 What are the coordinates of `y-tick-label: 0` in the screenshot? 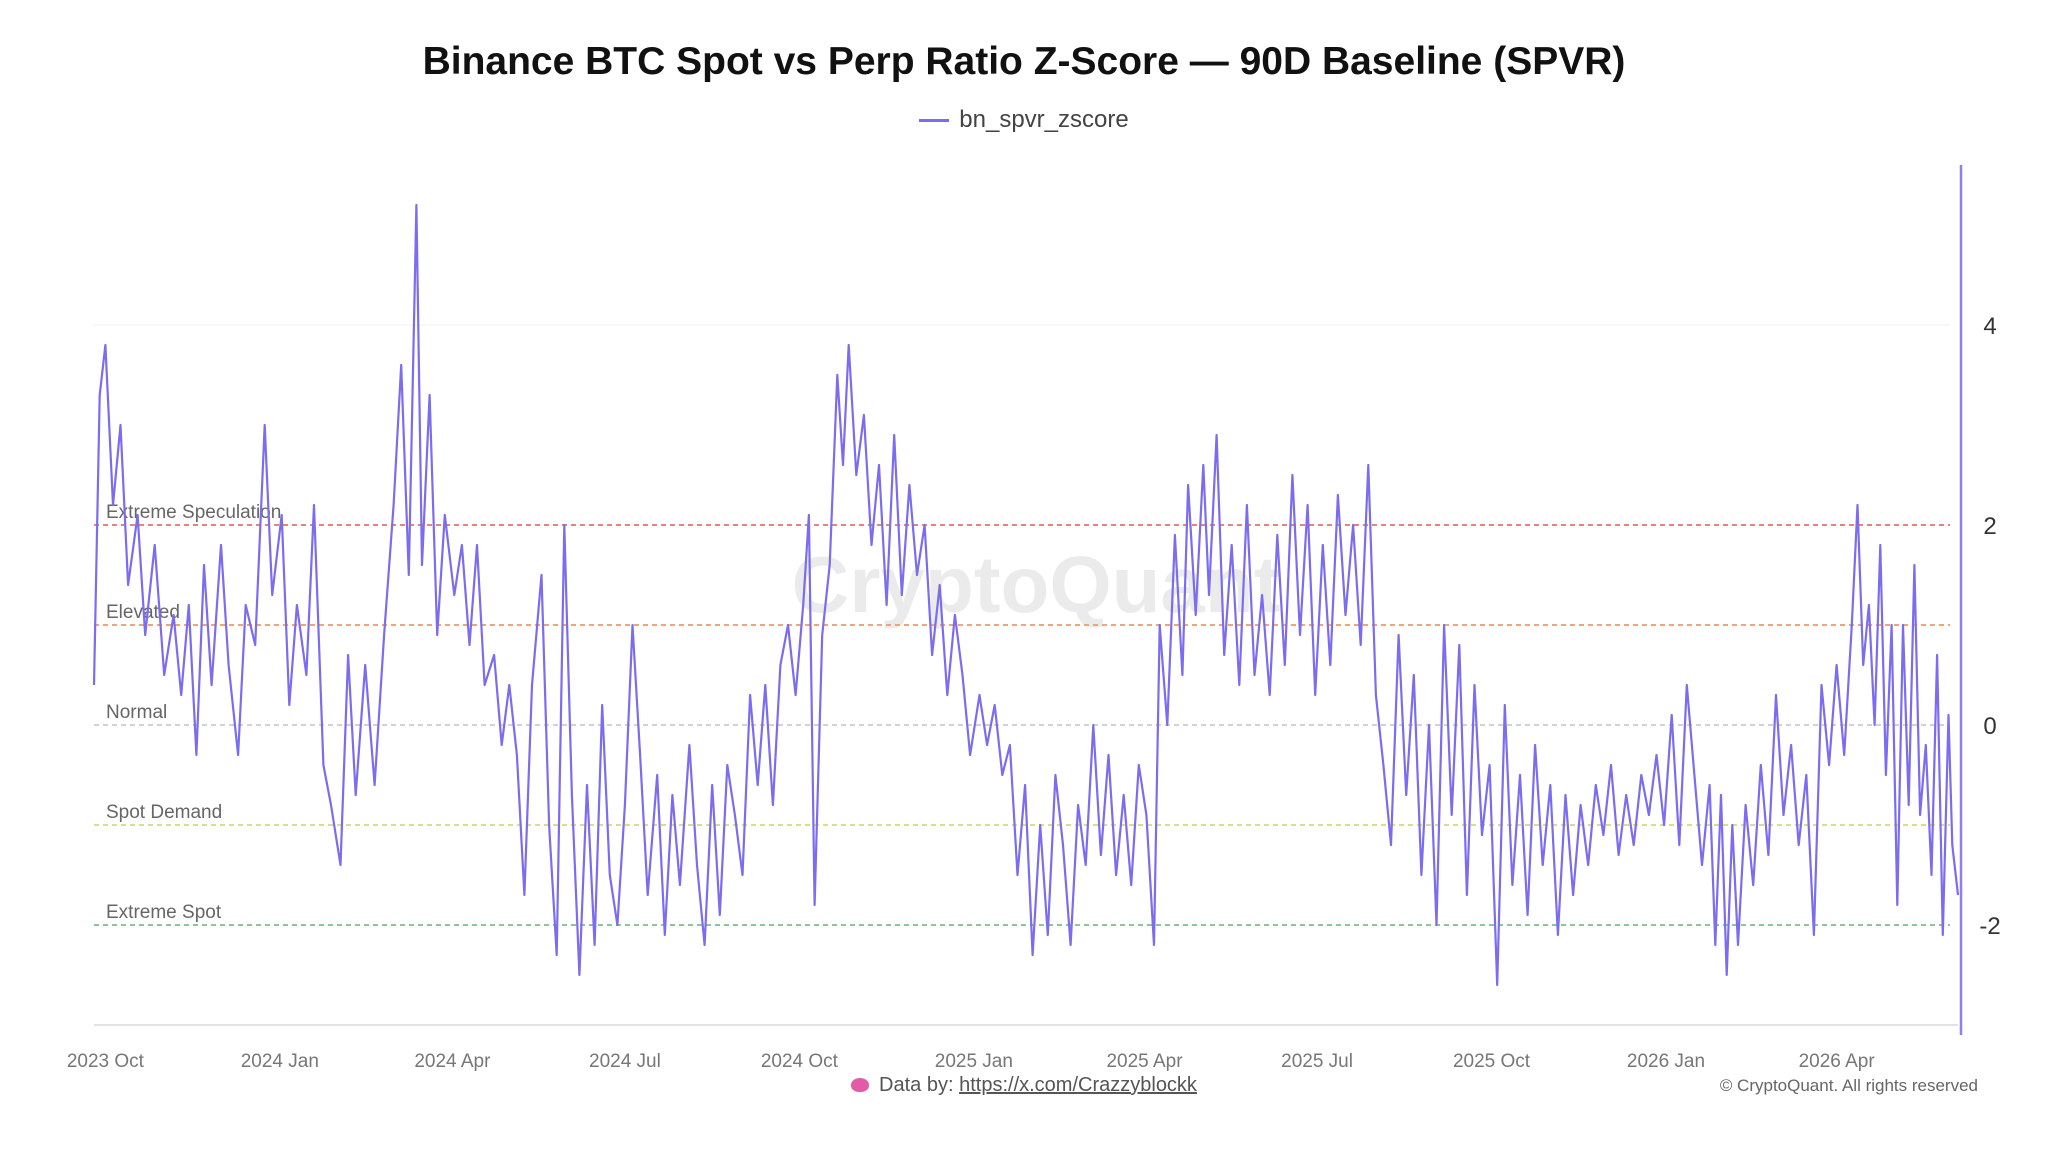 It's located at (1989, 726).